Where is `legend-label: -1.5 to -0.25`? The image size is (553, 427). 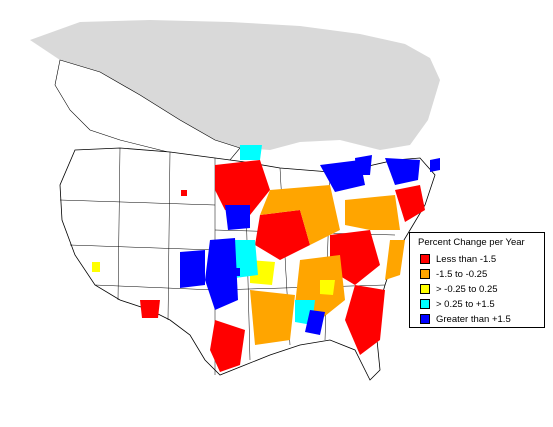
legend-label: -1.5 to -0.25 is located at coordinates (462, 274).